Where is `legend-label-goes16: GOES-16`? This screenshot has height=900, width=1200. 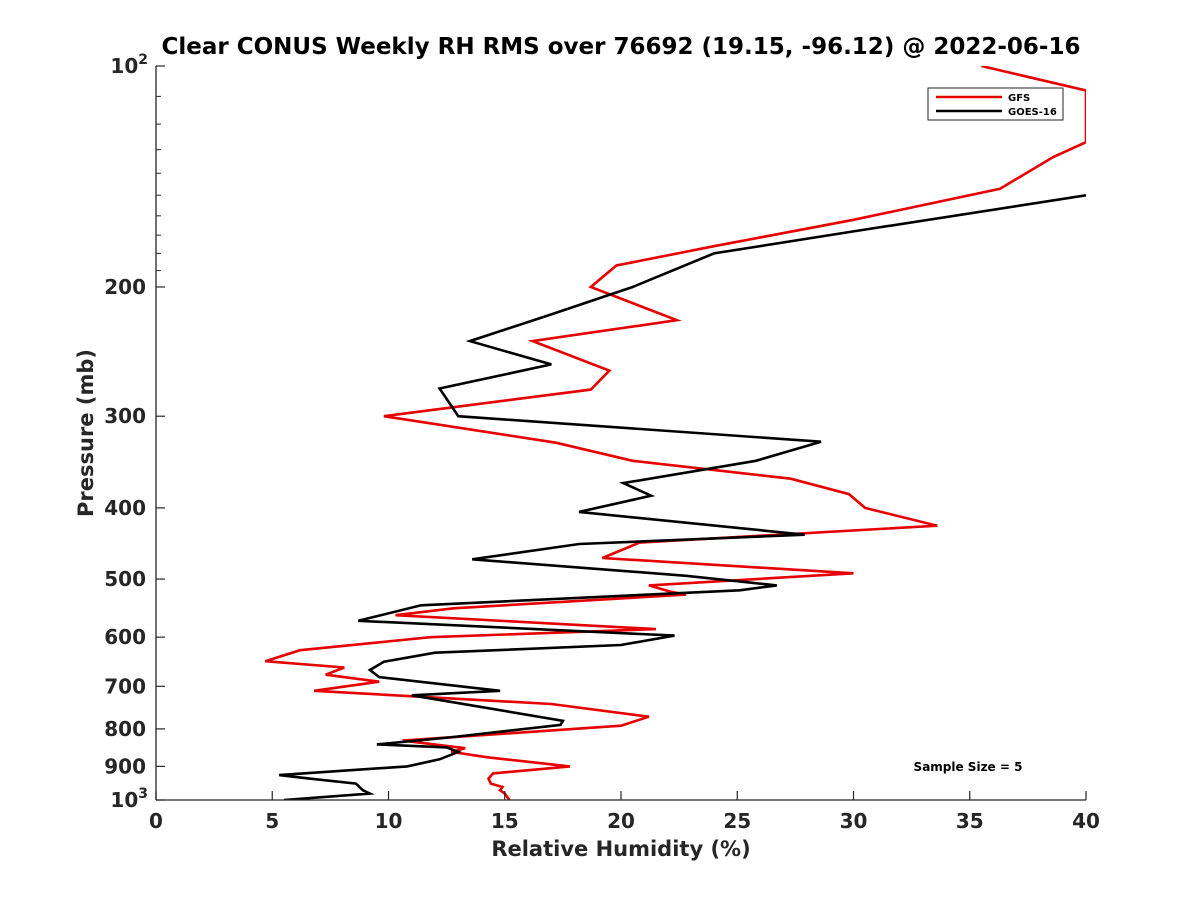
legend-label-goes16: GOES-16 is located at coordinates (1032, 112).